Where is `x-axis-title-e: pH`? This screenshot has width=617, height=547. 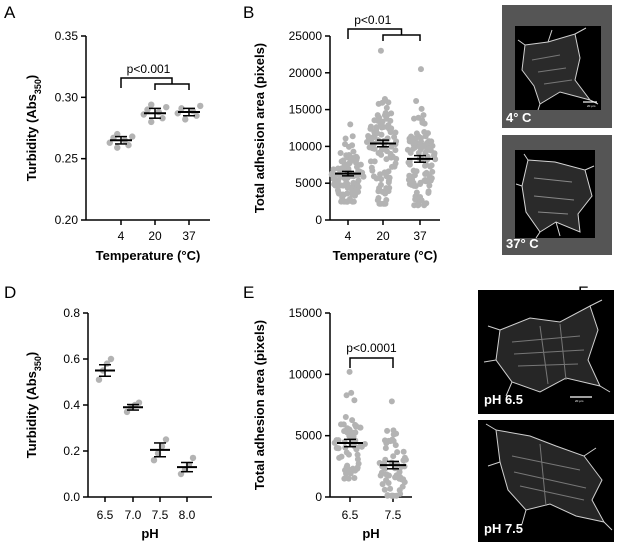 x-axis-title-e: pH is located at coordinates (370, 533).